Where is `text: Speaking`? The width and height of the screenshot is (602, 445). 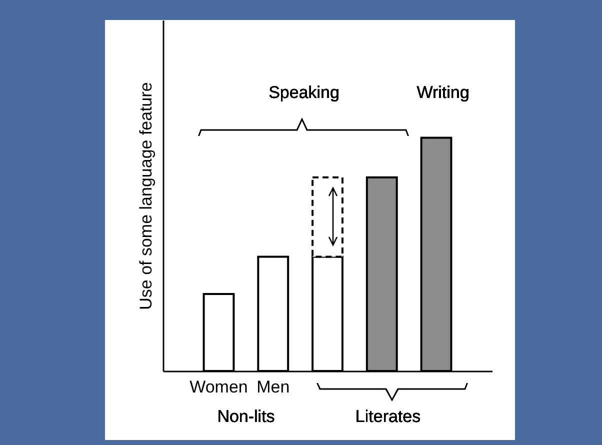
text: Speaking is located at coordinates (304, 92).